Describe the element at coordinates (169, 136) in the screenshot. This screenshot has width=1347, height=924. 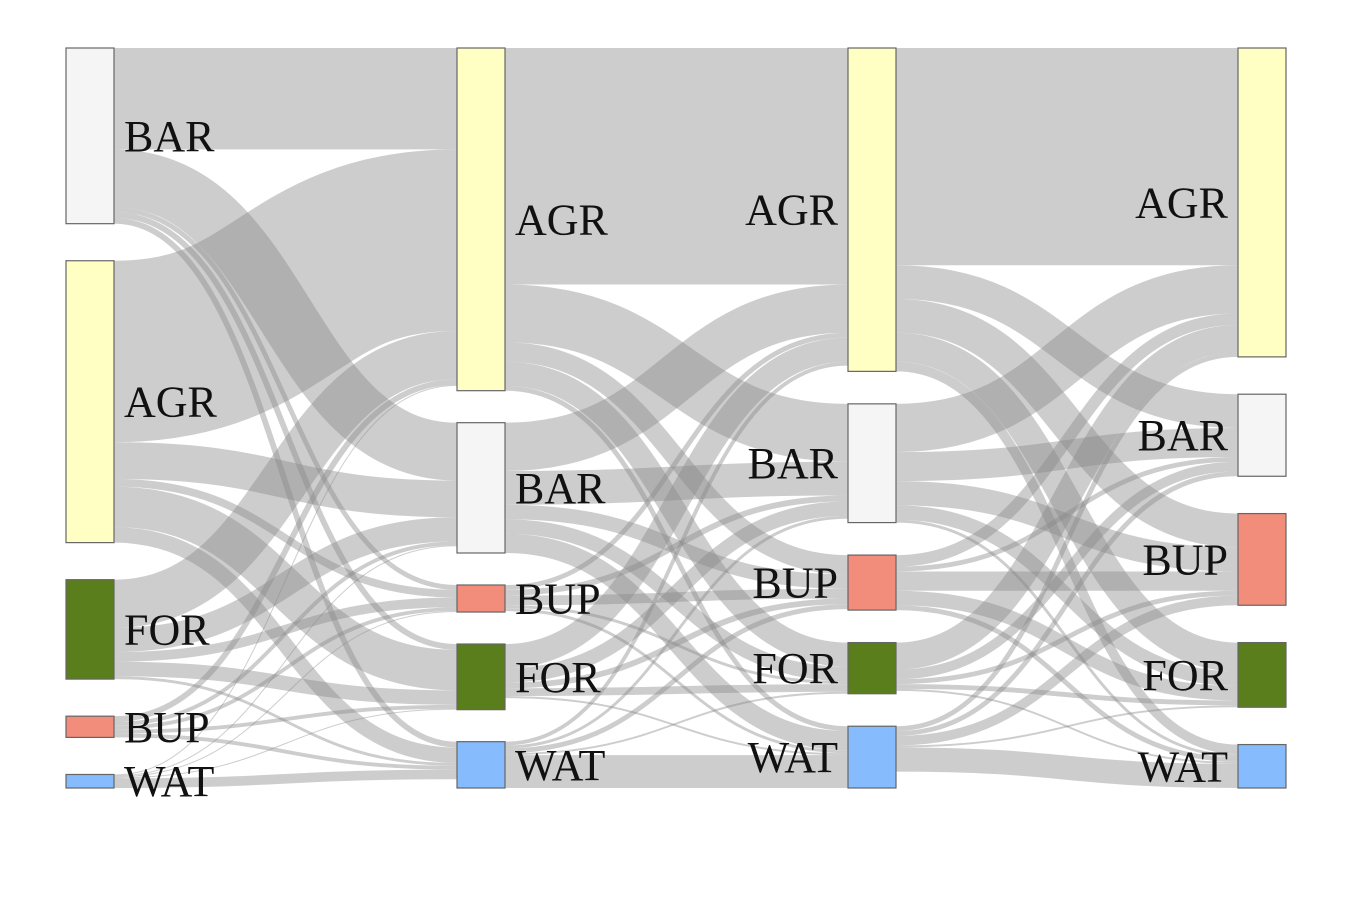
I see `node-label-col1-bar: BAR` at that location.